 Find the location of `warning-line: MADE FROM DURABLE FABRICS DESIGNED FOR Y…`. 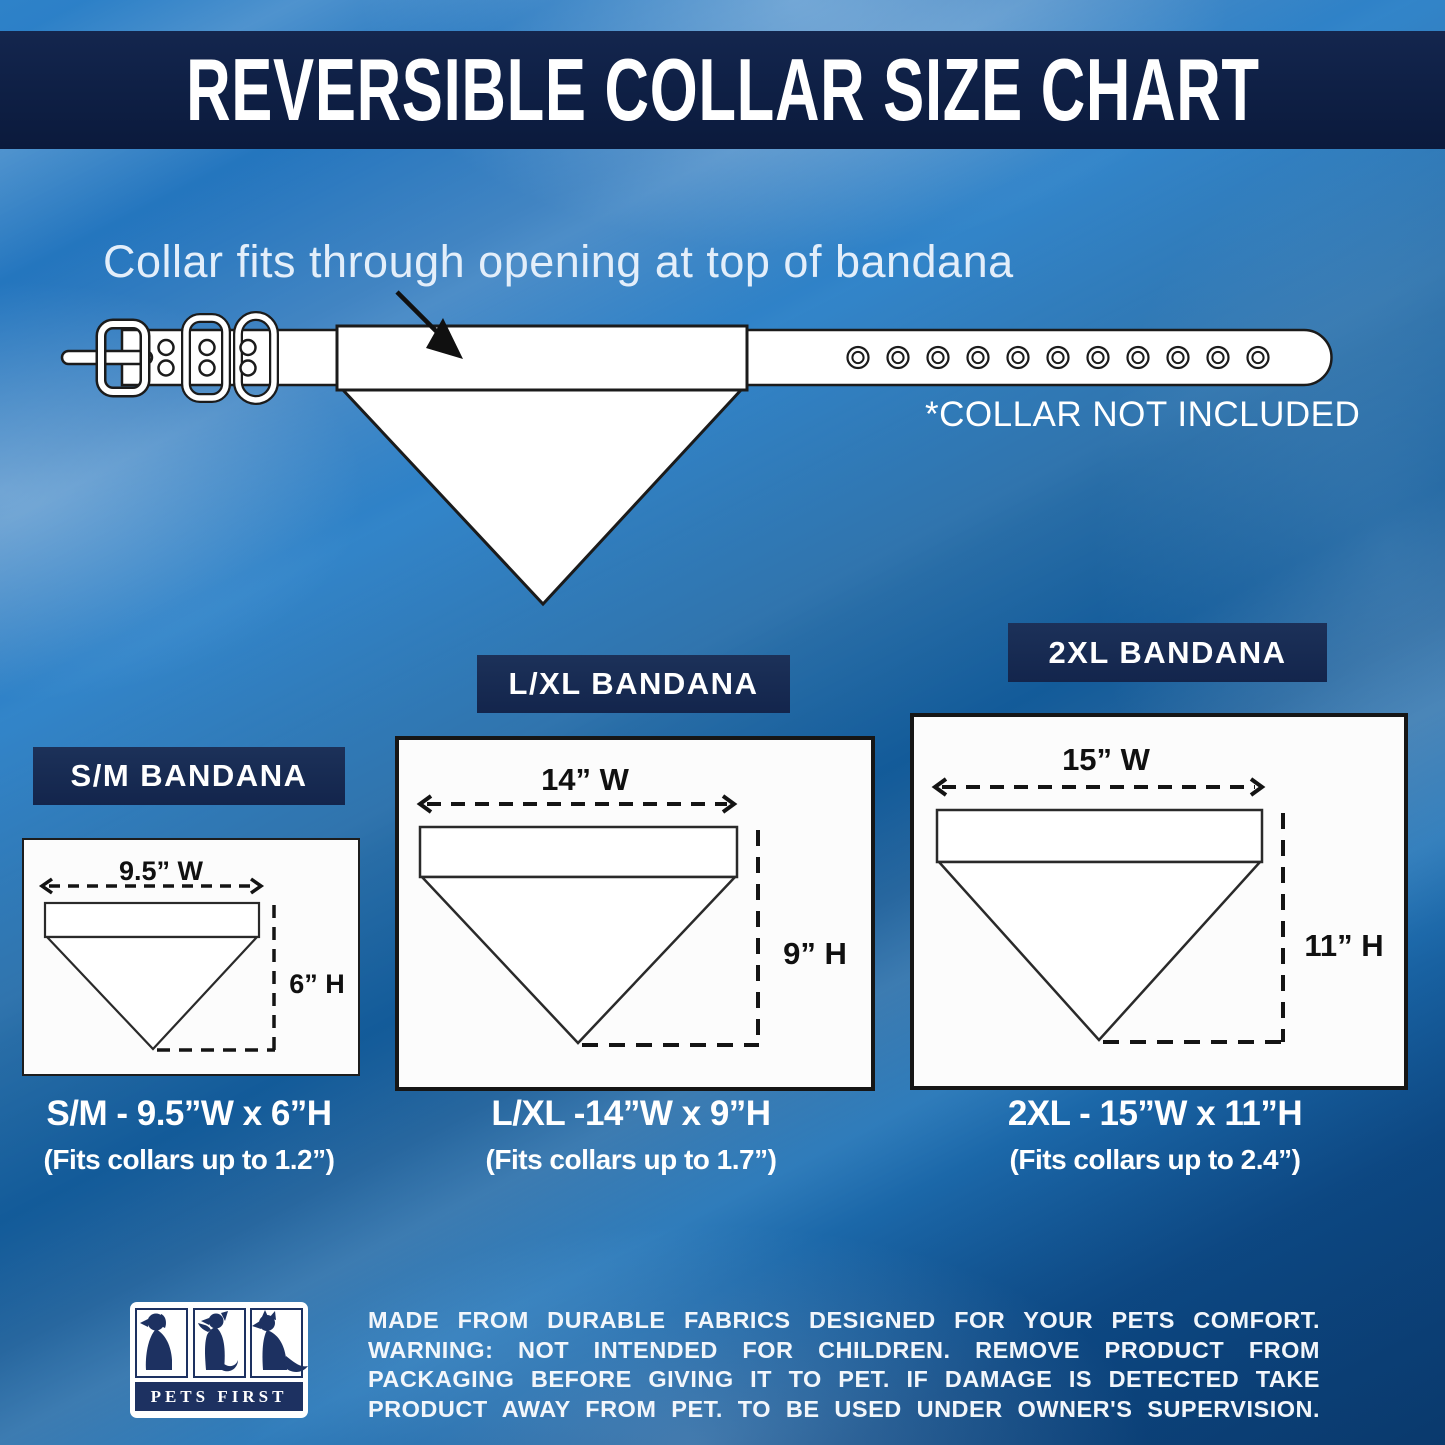

warning-line: MADE FROM DURABLE FABRICS DESIGNED FOR Y… is located at coordinates (844, 1320).